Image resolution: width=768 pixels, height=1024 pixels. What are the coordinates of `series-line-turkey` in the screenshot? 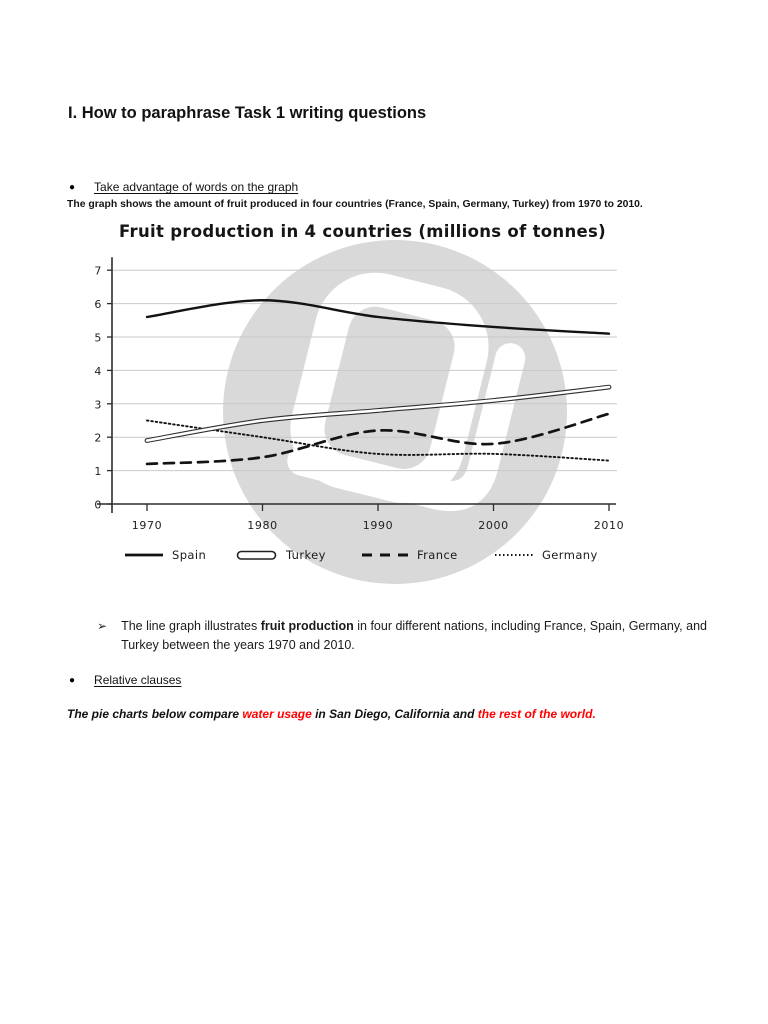 It's located at (378, 413).